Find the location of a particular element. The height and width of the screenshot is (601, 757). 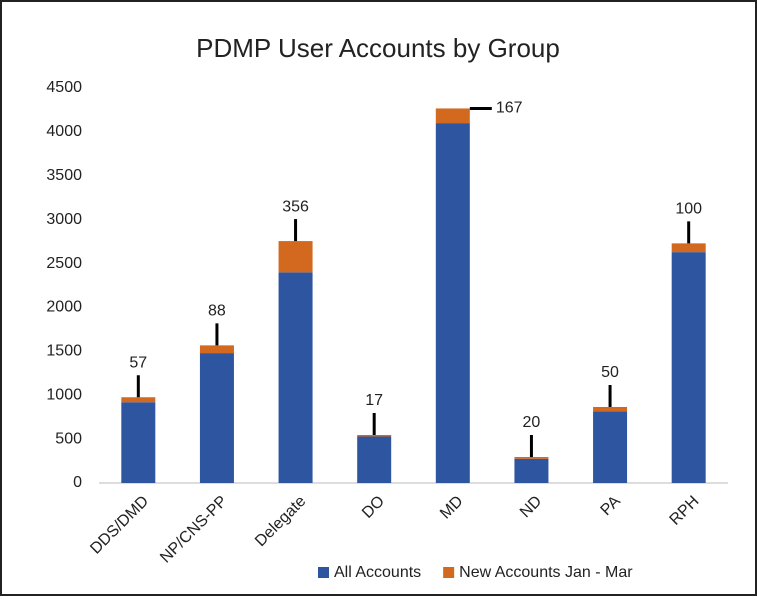

data-label: 100 is located at coordinates (688, 209).